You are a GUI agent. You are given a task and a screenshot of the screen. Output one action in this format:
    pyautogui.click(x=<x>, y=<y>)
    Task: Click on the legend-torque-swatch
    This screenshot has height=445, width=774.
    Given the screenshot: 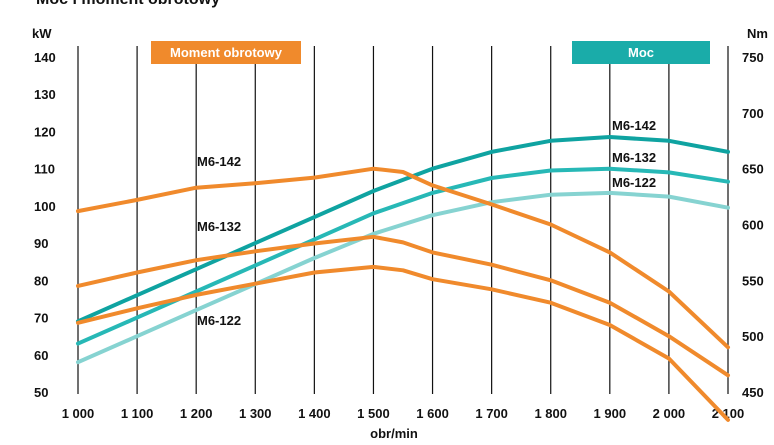 What is the action you would take?
    pyautogui.click(x=226, y=52)
    